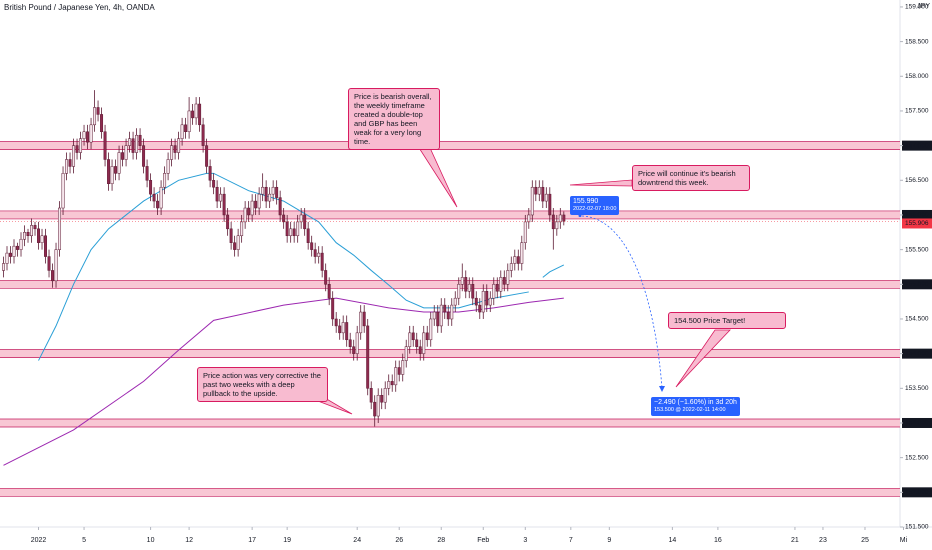  I want to click on y-tick-label: 154.500, so click(917, 319).